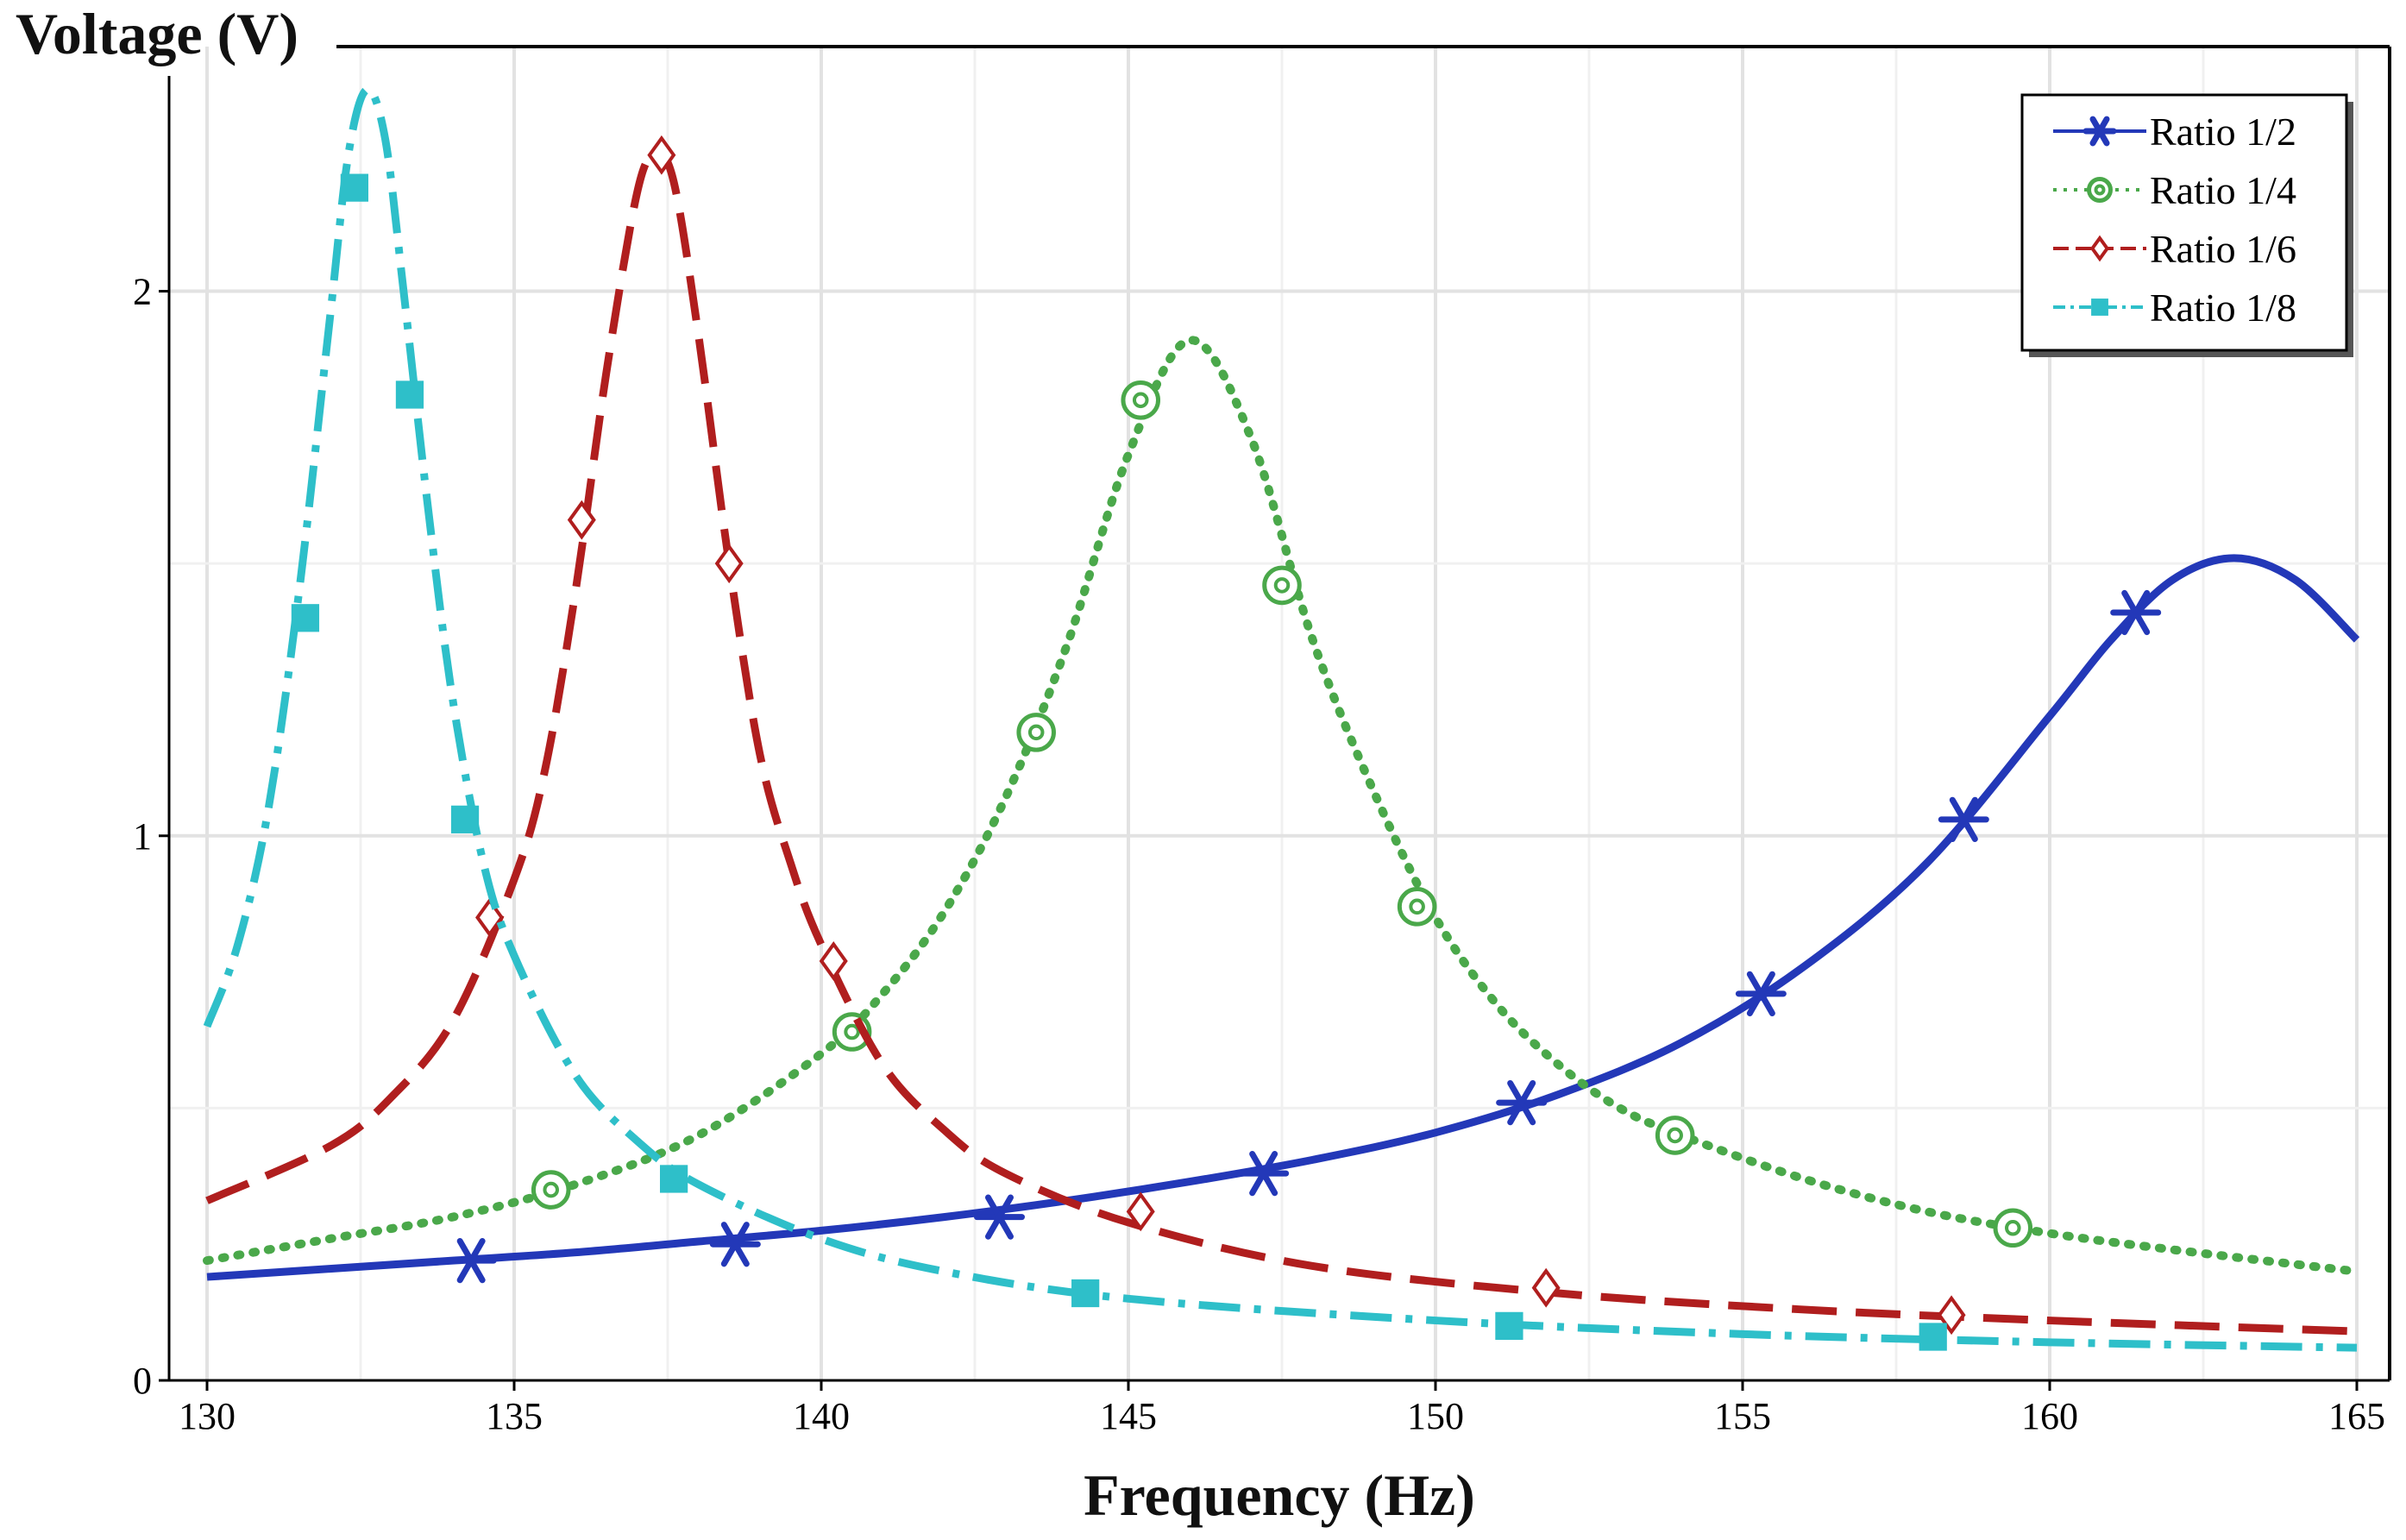 The height and width of the screenshot is (1540, 2406). I want to click on y-tick-label: 2, so click(142, 292).